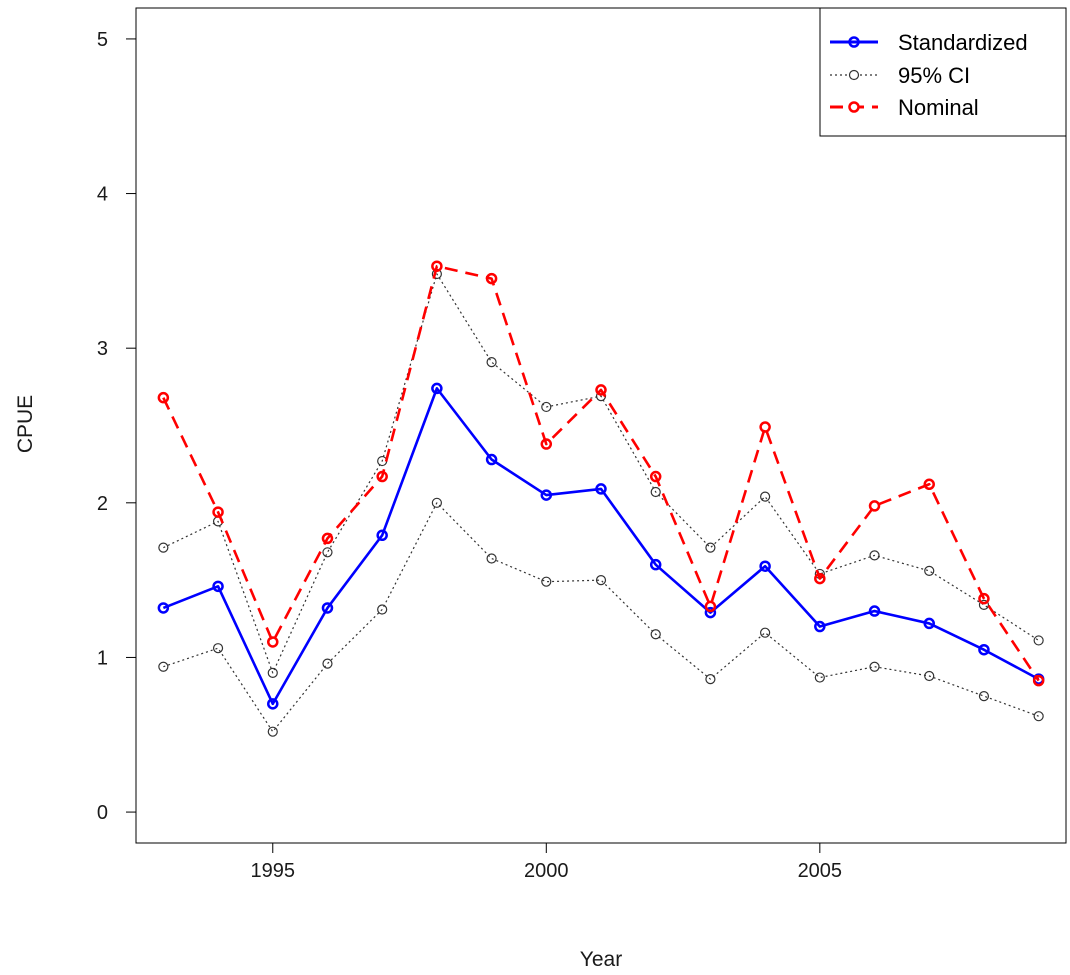 The width and height of the screenshot is (1070, 975). I want to click on legend-item-nominal: Nominal, so click(904, 107).